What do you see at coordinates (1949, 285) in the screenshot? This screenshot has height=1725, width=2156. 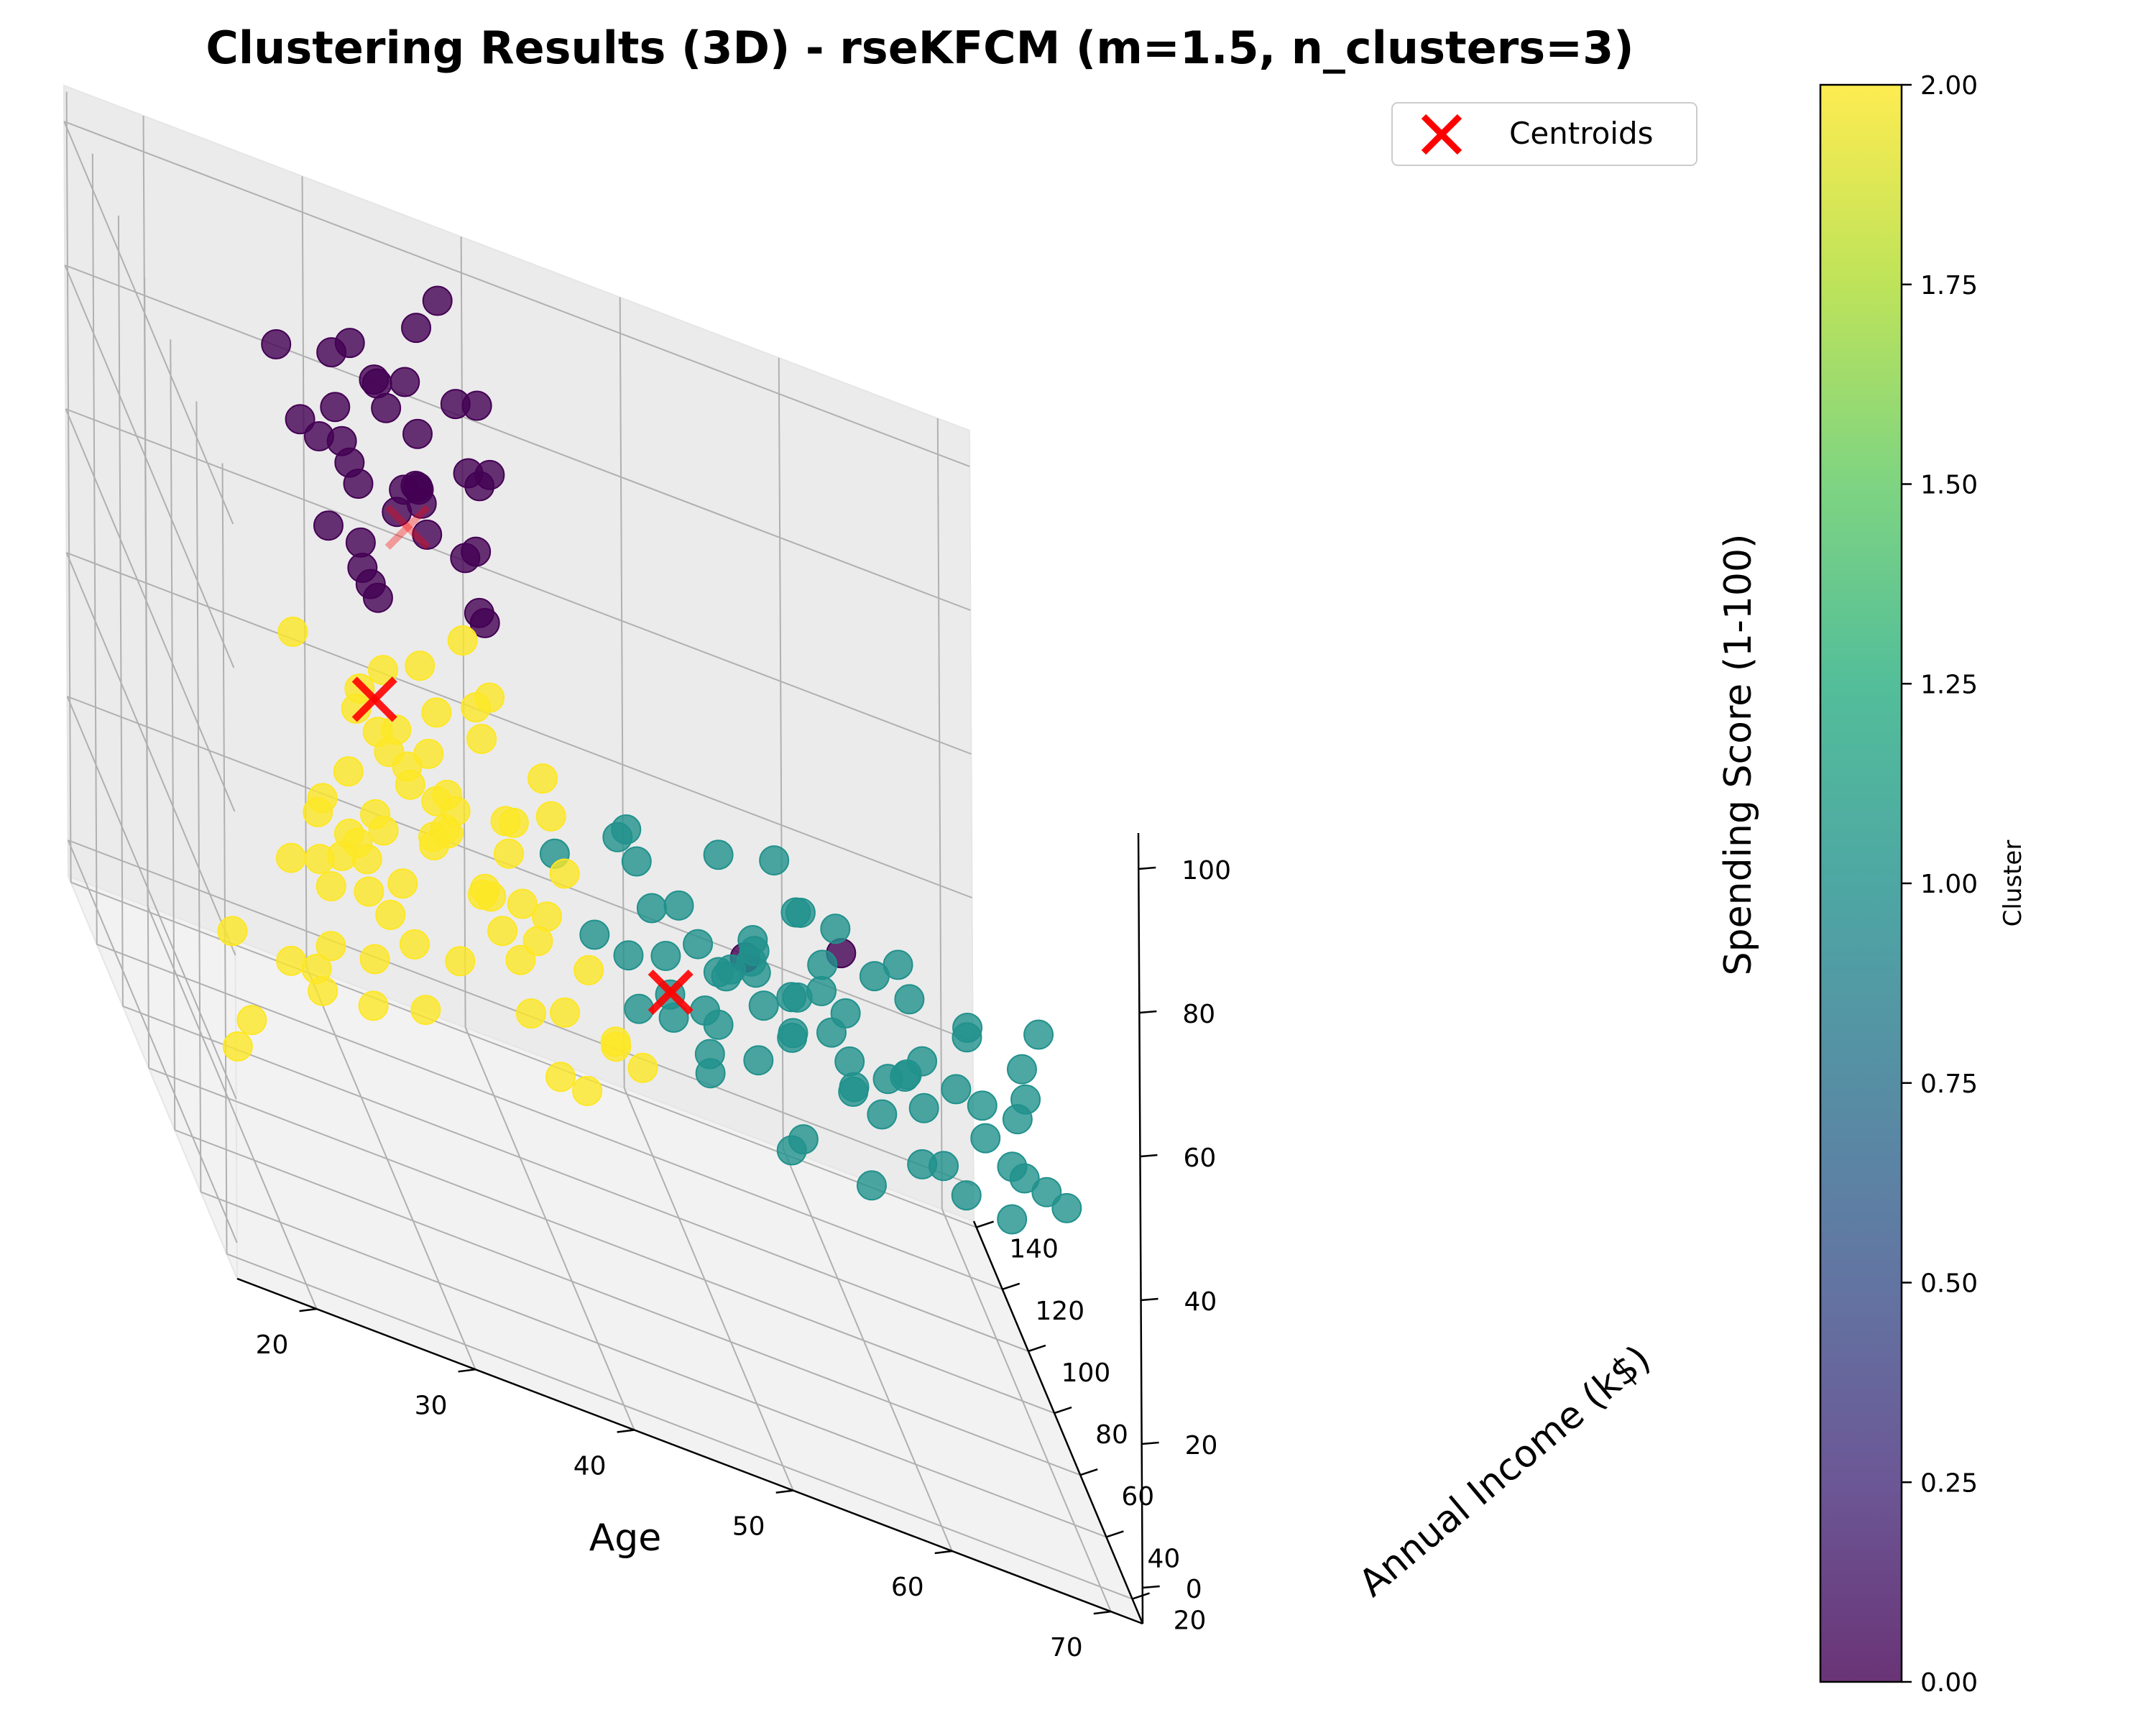 I see `colorbar-tick-label: 1.75` at bounding box center [1949, 285].